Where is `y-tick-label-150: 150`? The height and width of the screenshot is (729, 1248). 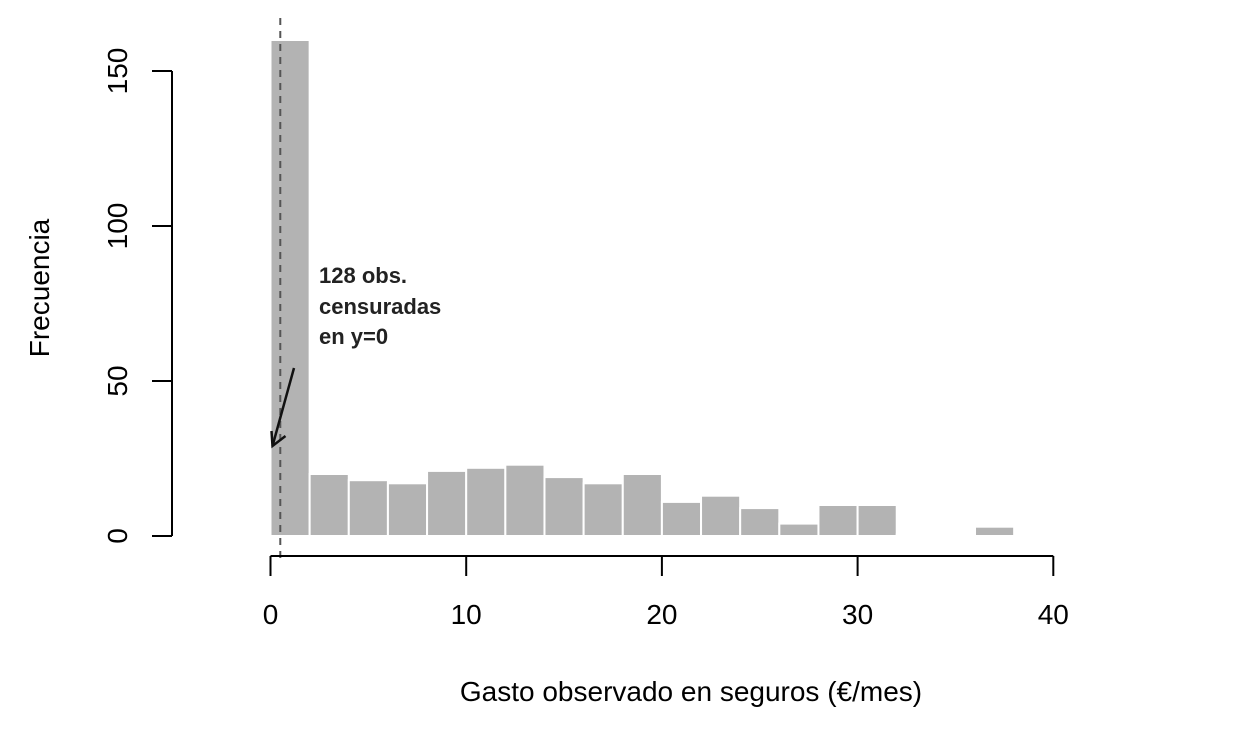
y-tick-label-150: 150 is located at coordinates (117, 71).